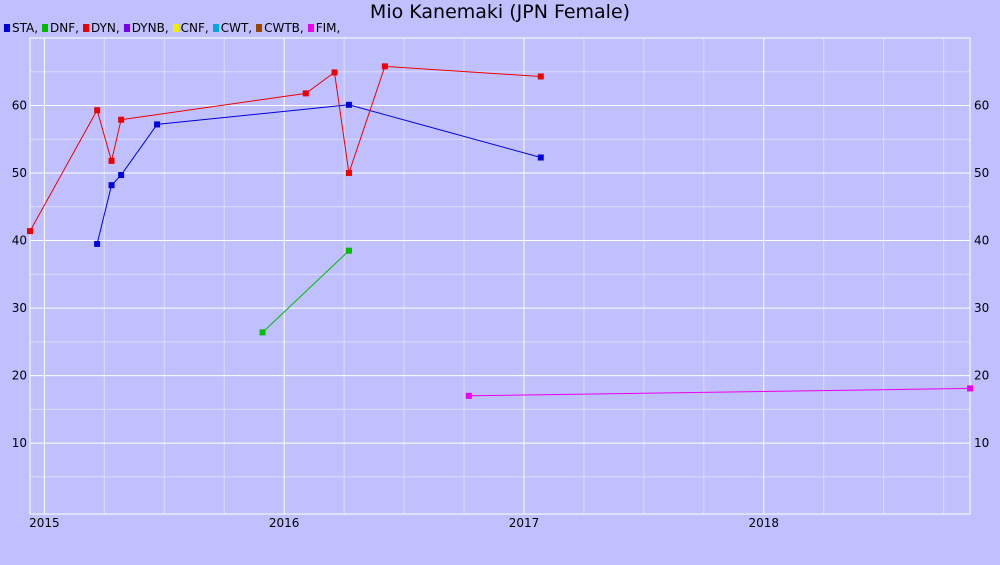 The width and height of the screenshot is (1000, 565). What do you see at coordinates (150, 28) in the screenshot?
I see `legend-label: DYNB,` at bounding box center [150, 28].